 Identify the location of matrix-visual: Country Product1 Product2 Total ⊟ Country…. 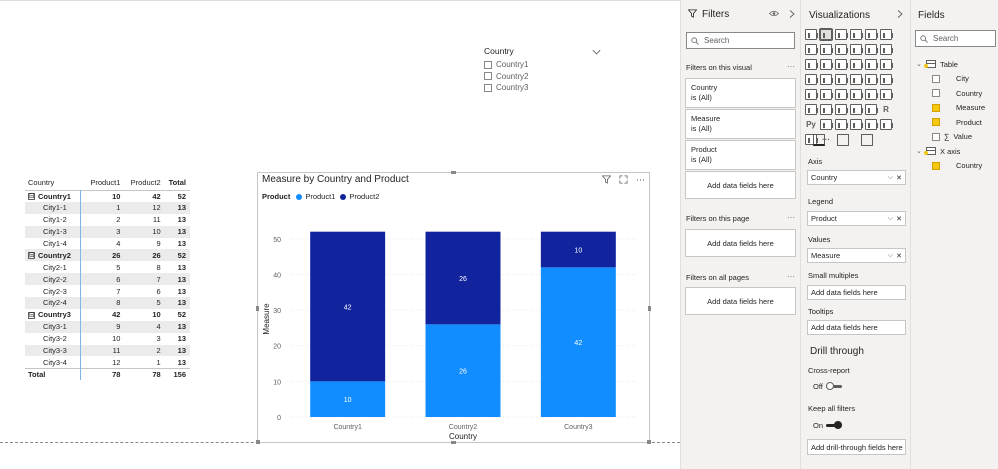
(107, 278).